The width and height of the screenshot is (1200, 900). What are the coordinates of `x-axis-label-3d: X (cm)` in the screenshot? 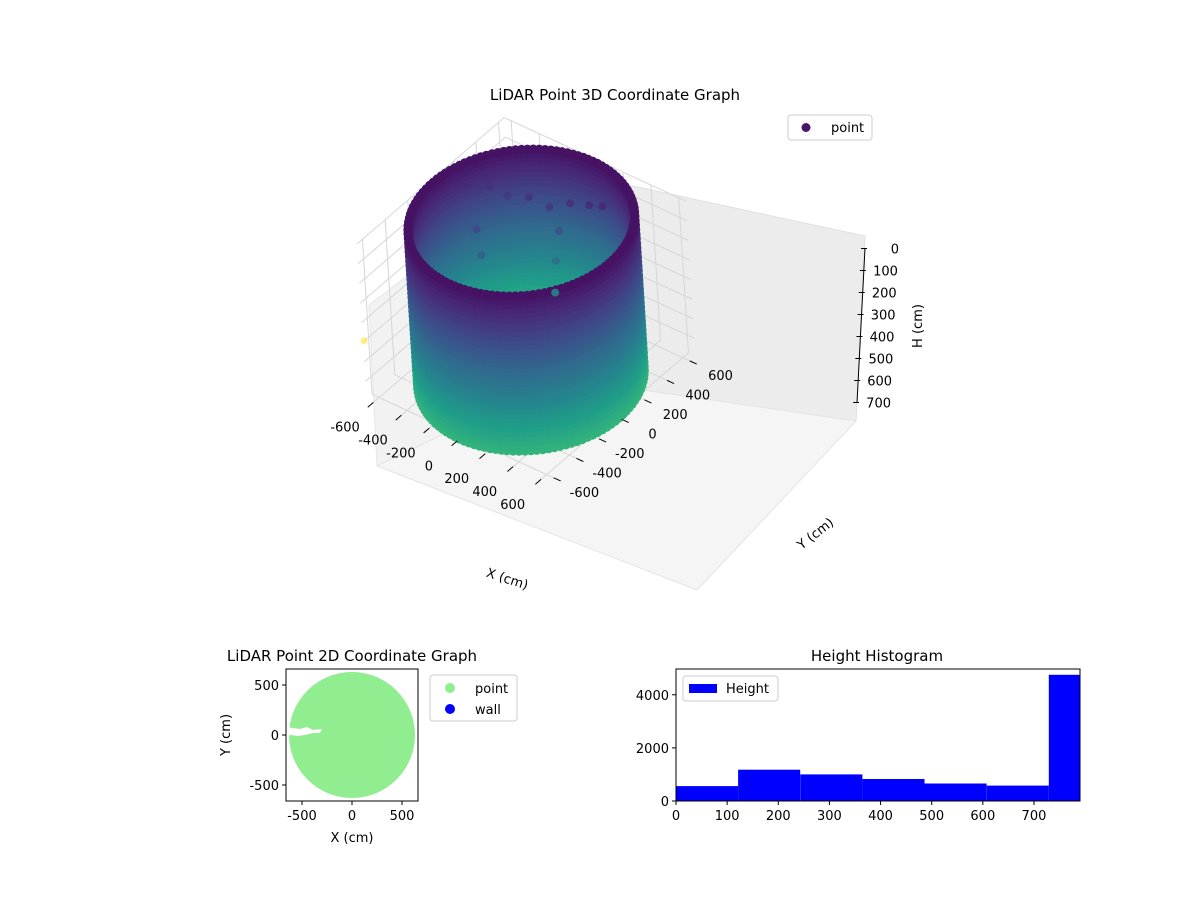 It's located at (507, 580).